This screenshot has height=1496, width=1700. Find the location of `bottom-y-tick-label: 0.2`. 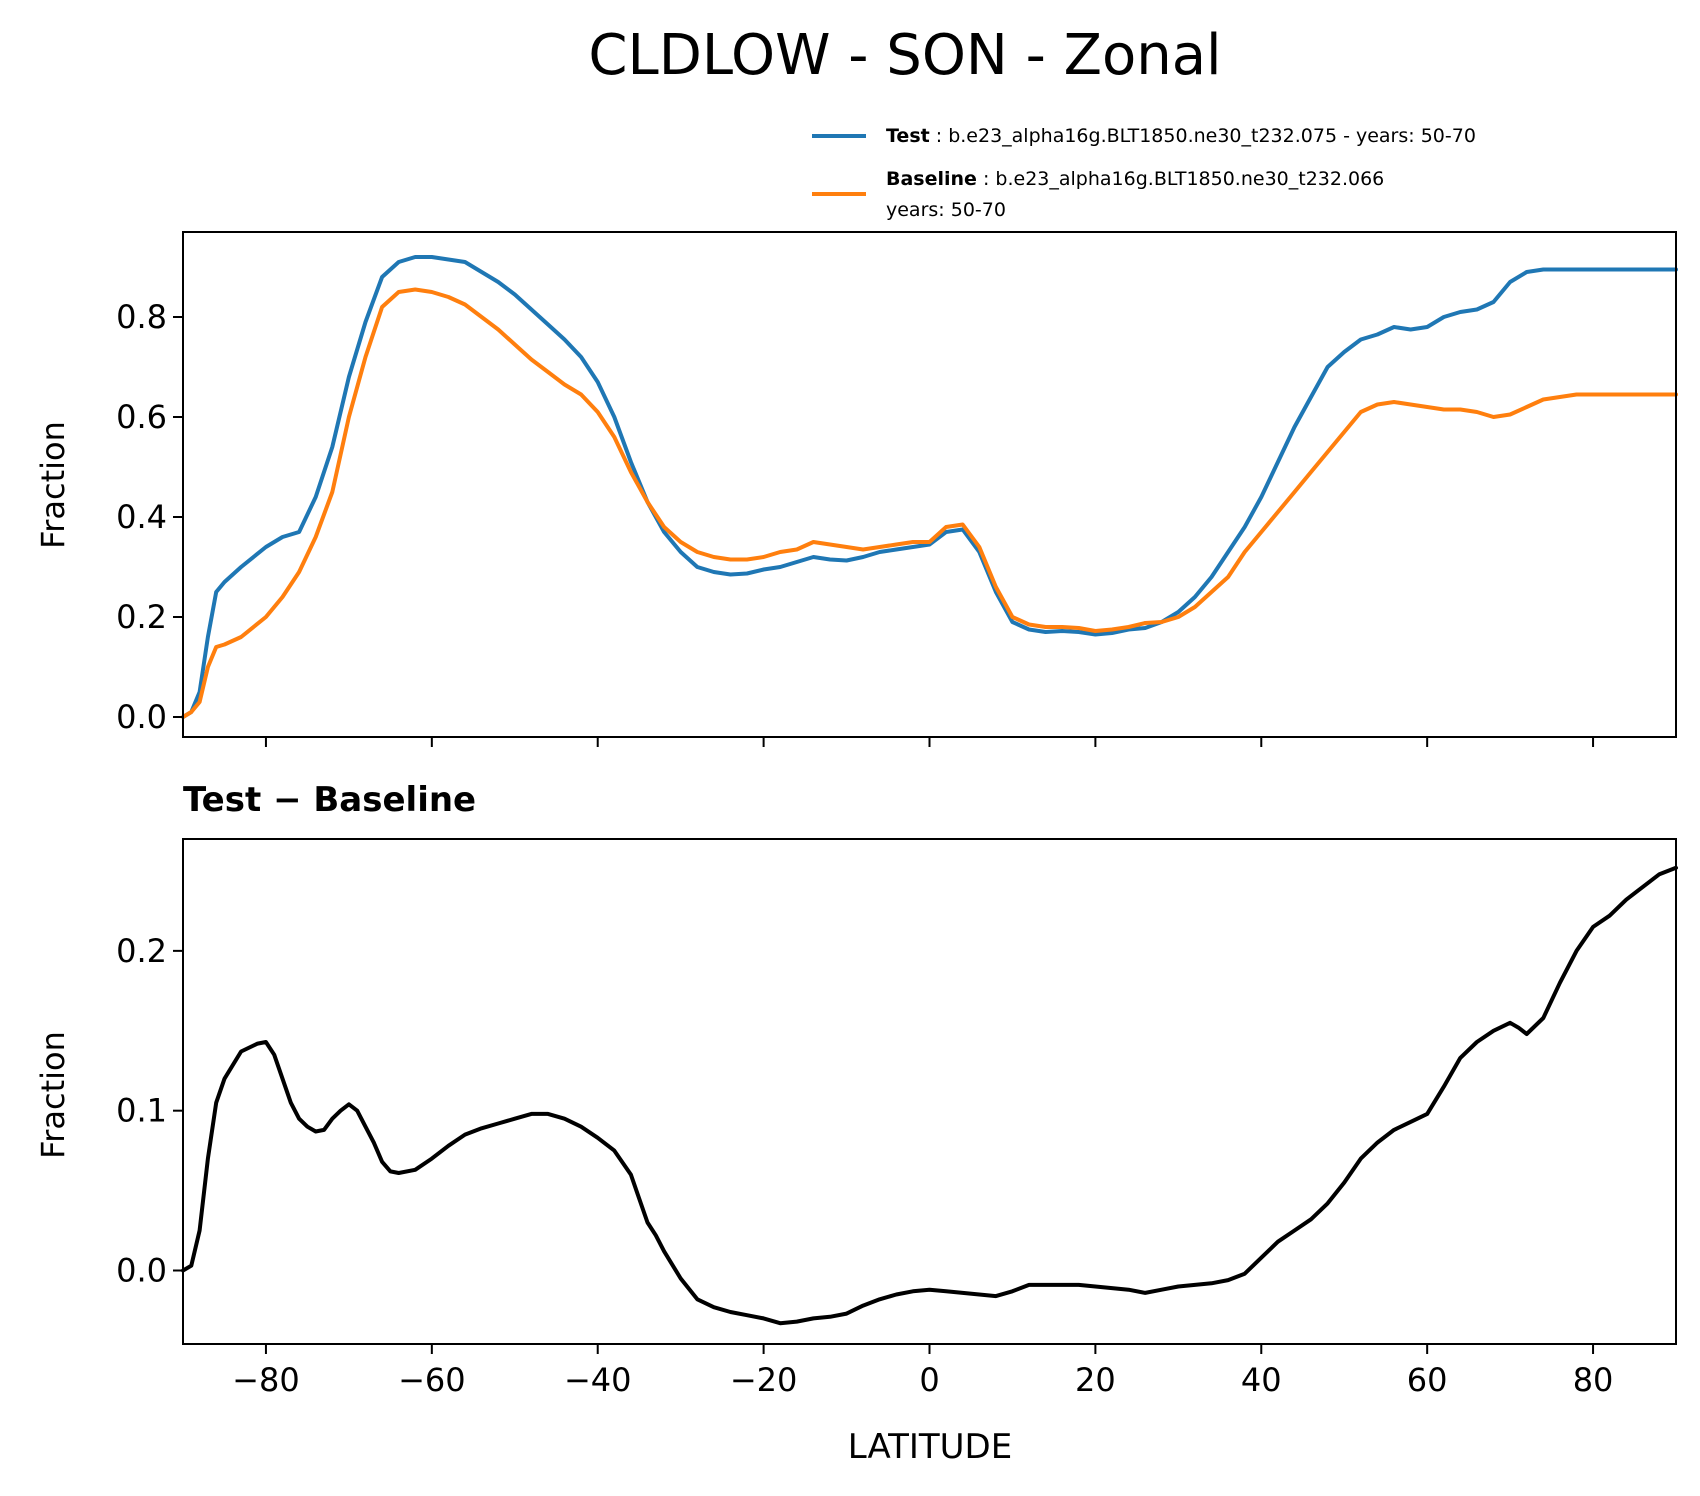

bottom-y-tick-label: 0.2 is located at coordinates (141, 951).